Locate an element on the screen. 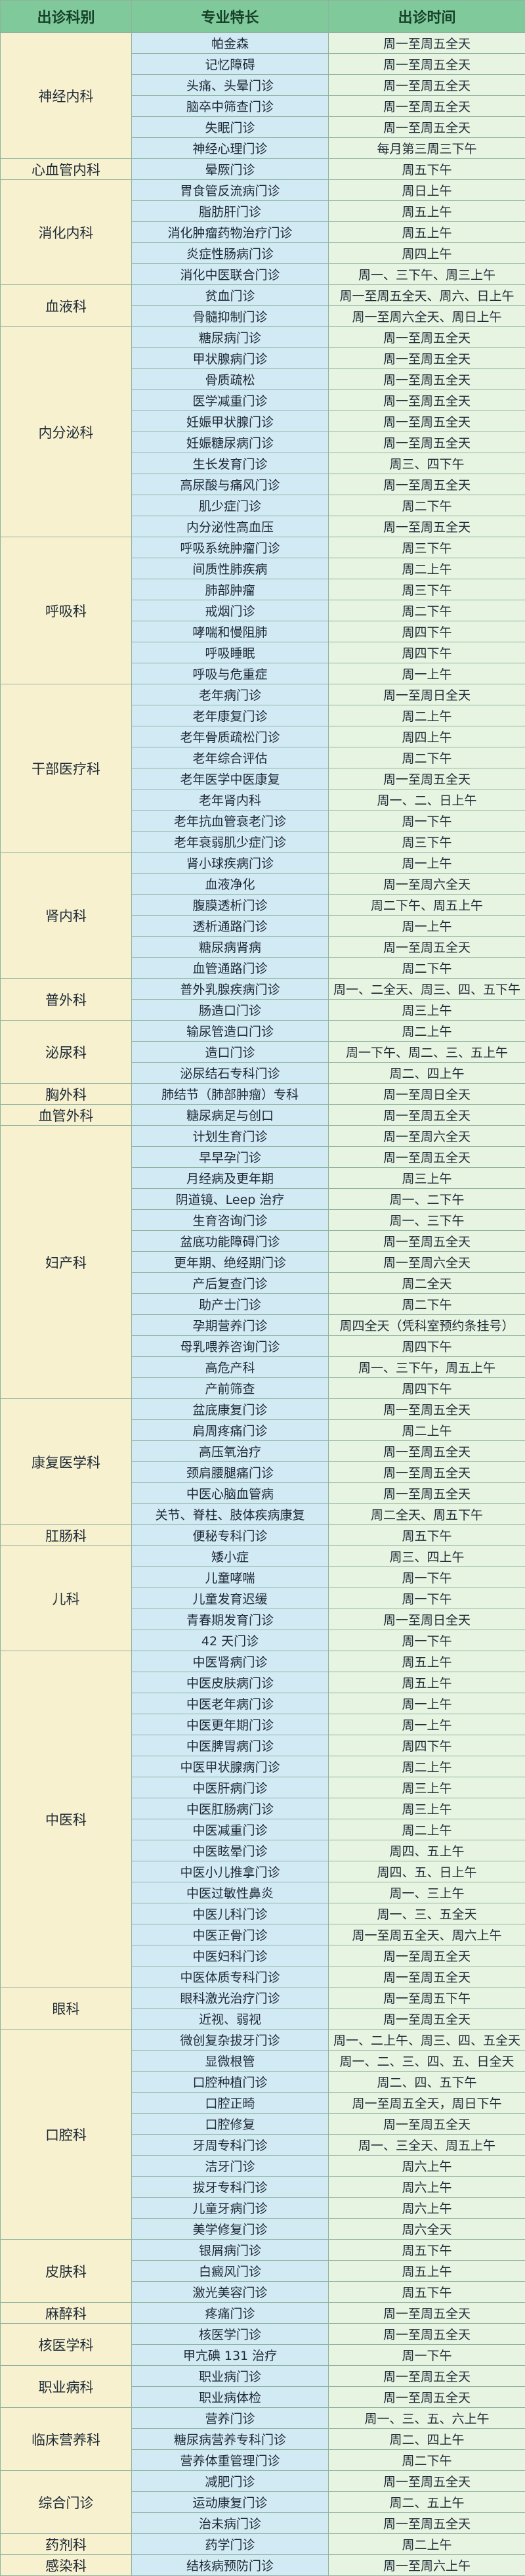  table-row: 皮肤科银屑病门诊周五下午 is located at coordinates (263, 2250).